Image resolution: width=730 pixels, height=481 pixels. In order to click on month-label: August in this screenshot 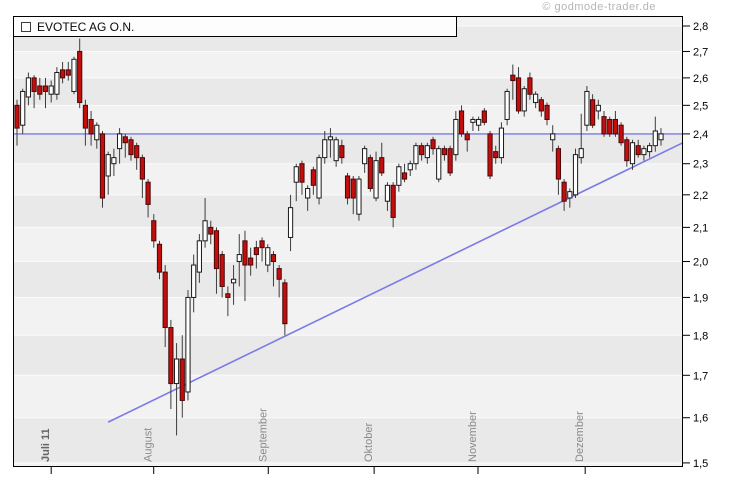, I will do `click(149, 445)`.